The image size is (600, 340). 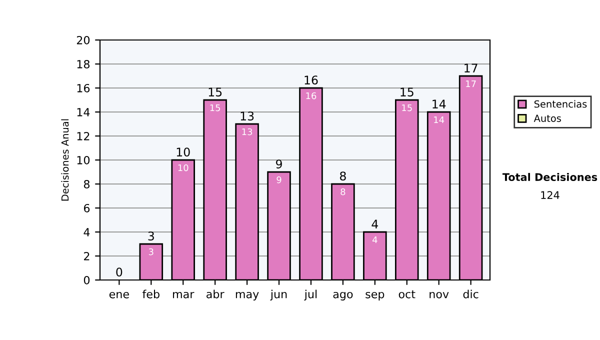 I want to click on x-tick-label: may, so click(x=247, y=296).